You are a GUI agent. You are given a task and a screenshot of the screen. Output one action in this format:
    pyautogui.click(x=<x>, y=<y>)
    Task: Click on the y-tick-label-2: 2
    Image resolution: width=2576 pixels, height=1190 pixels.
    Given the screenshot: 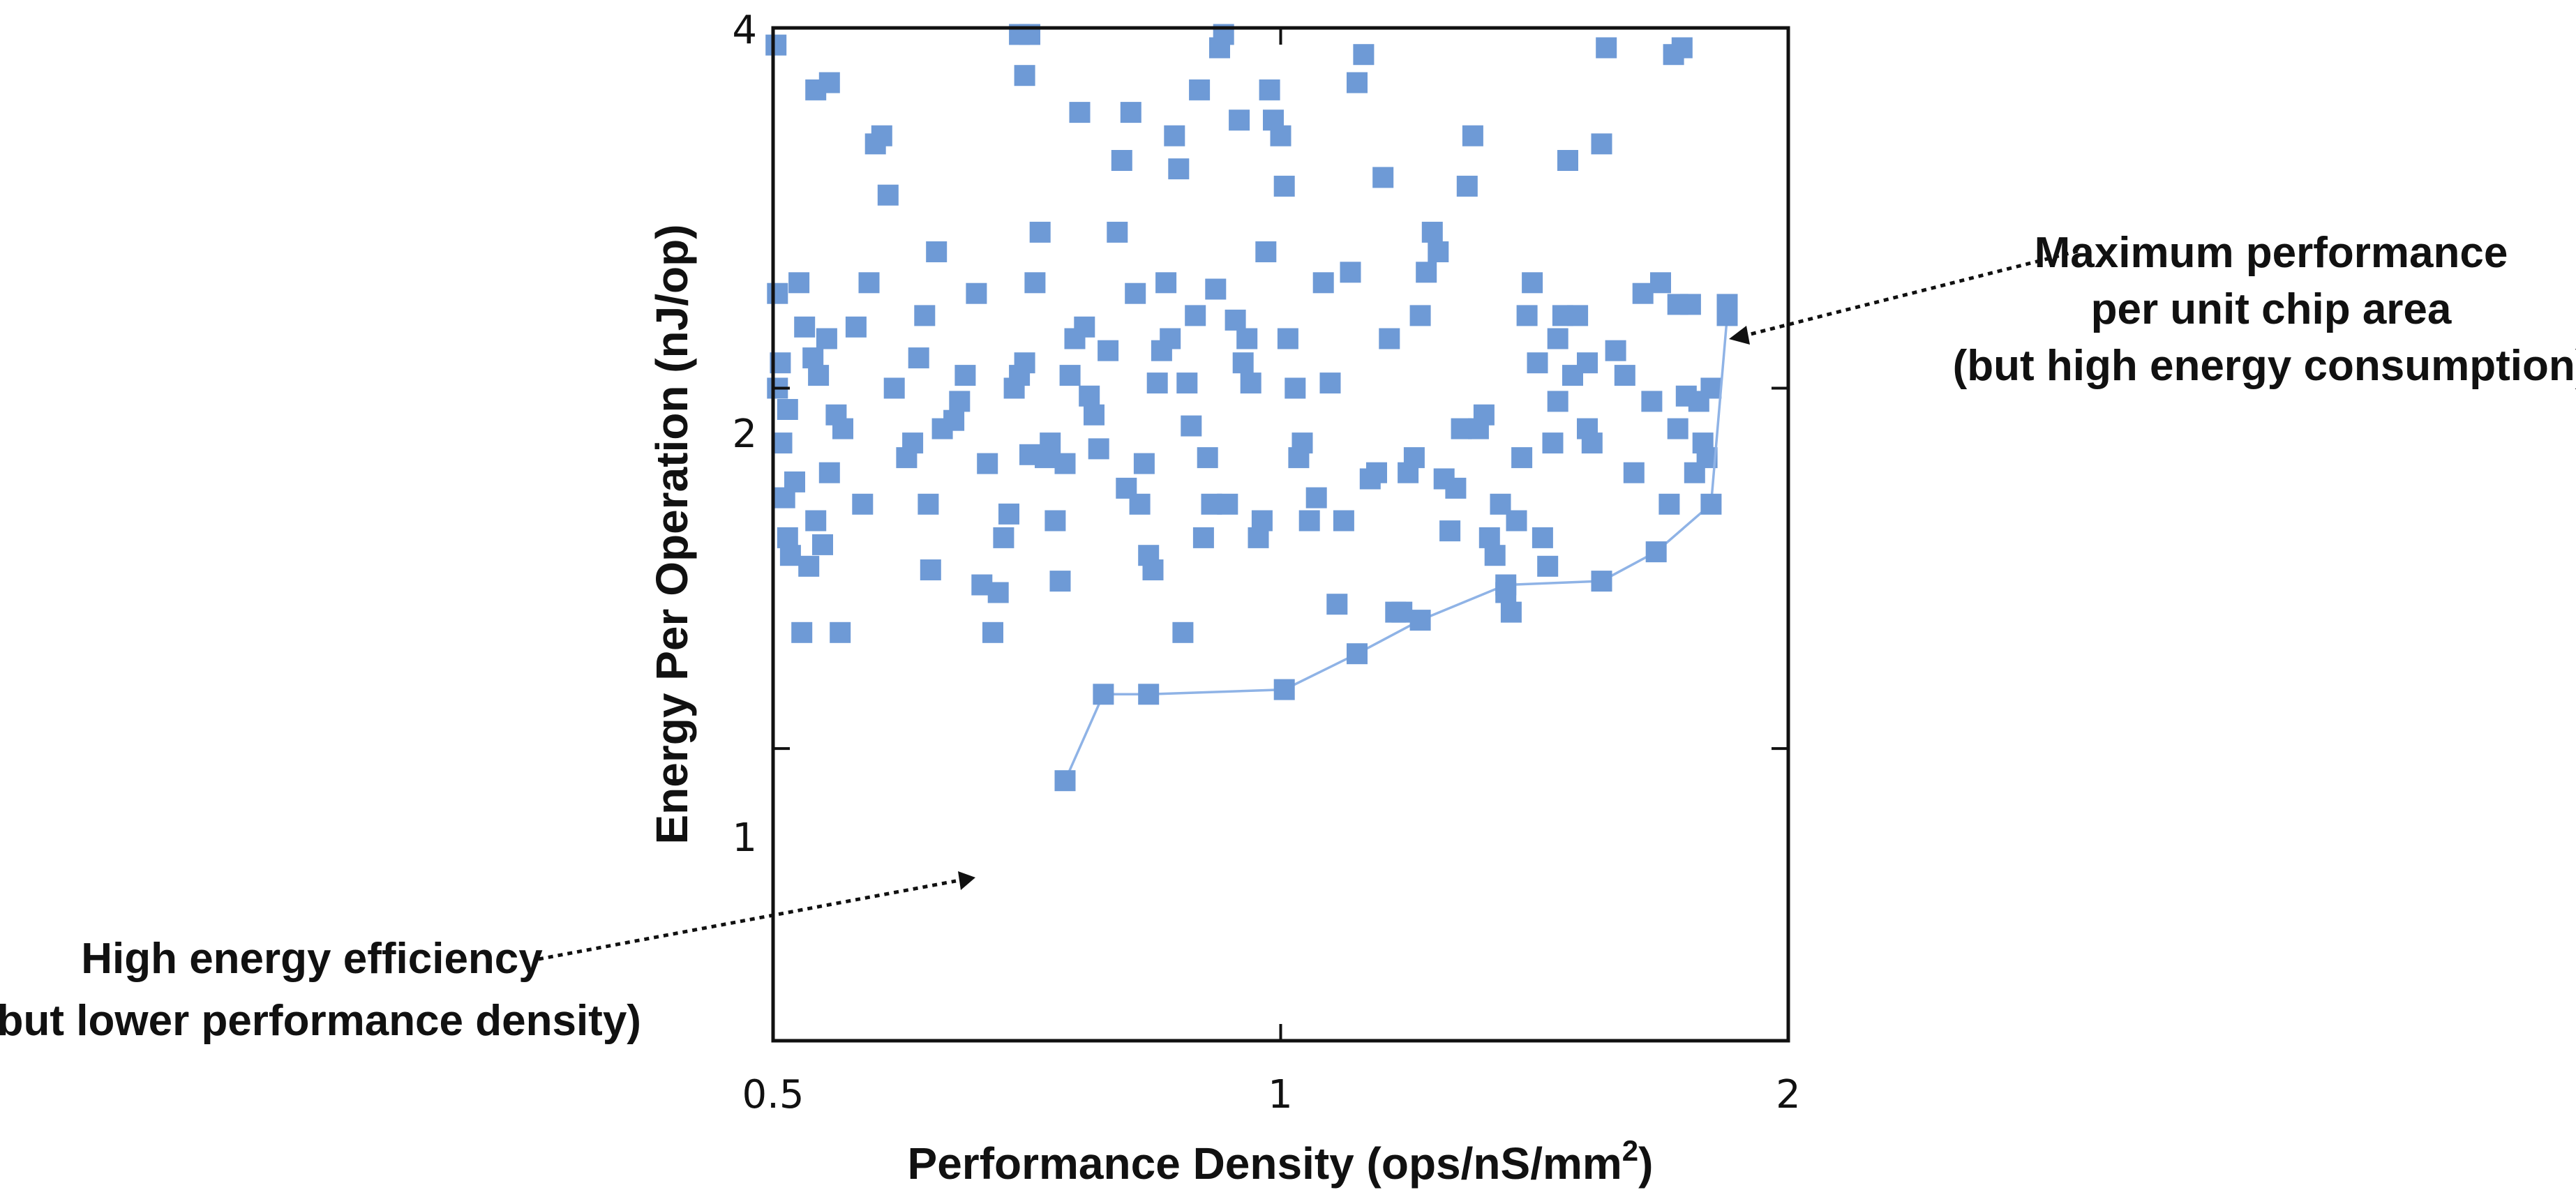 What is the action you would take?
    pyautogui.click(x=744, y=434)
    